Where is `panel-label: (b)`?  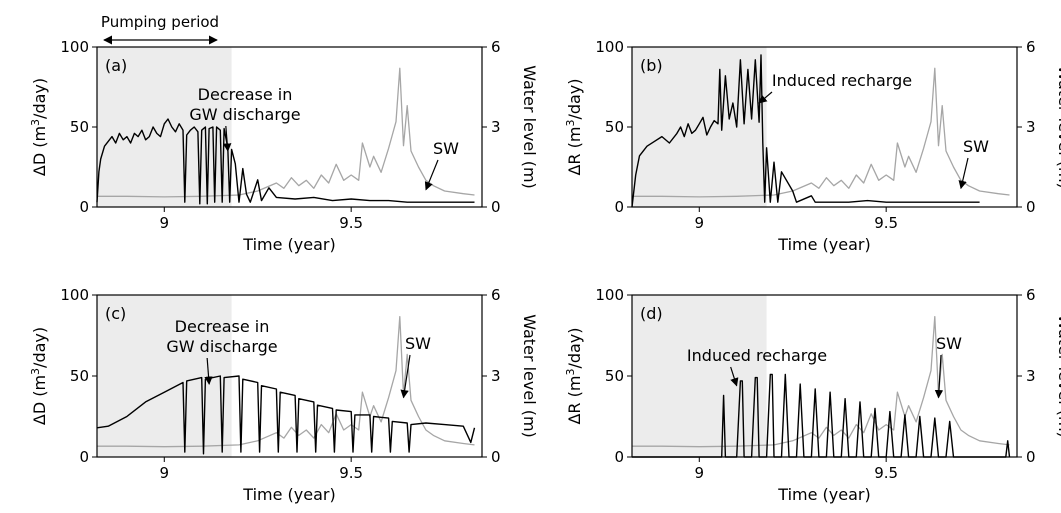 panel-label: (b) is located at coordinates (651, 65).